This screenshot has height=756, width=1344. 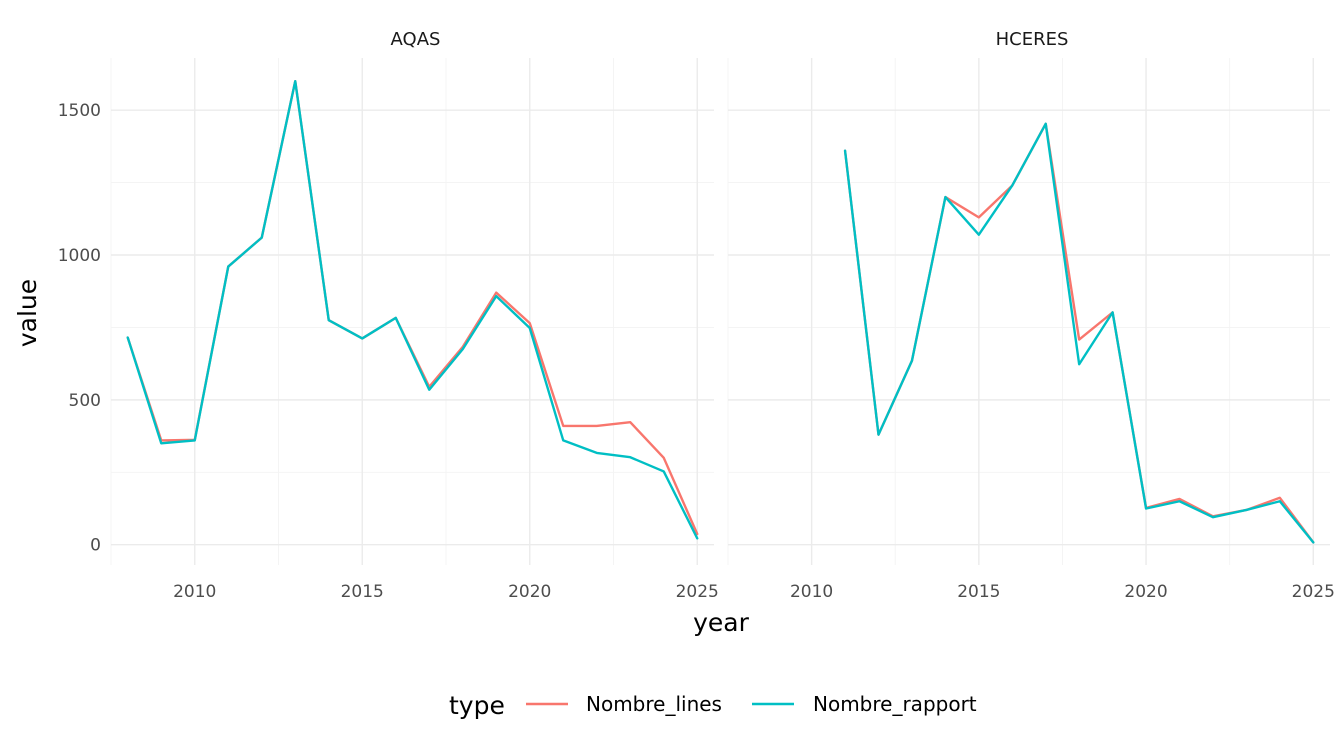 What do you see at coordinates (79, 256) in the screenshot?
I see `y-tick-label: 1000` at bounding box center [79, 256].